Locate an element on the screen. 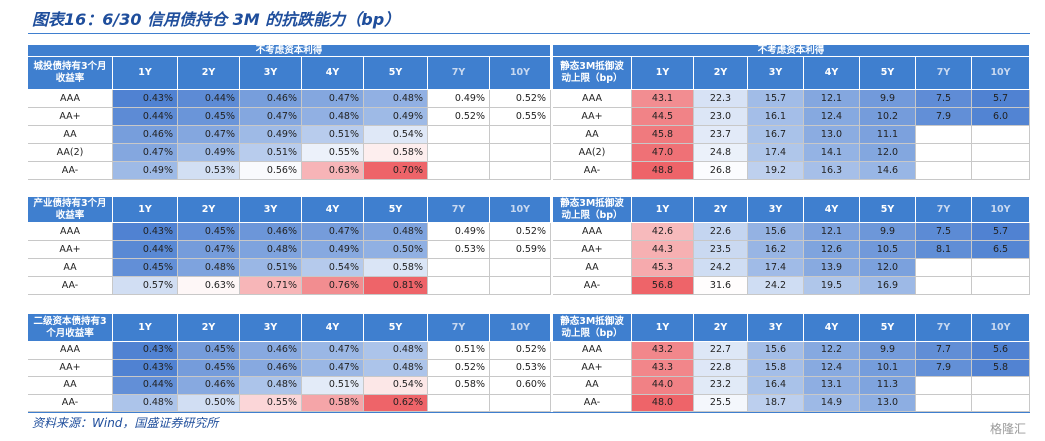 This screenshot has height=441, width=1045. value-cell: 15.8 is located at coordinates (776, 368).